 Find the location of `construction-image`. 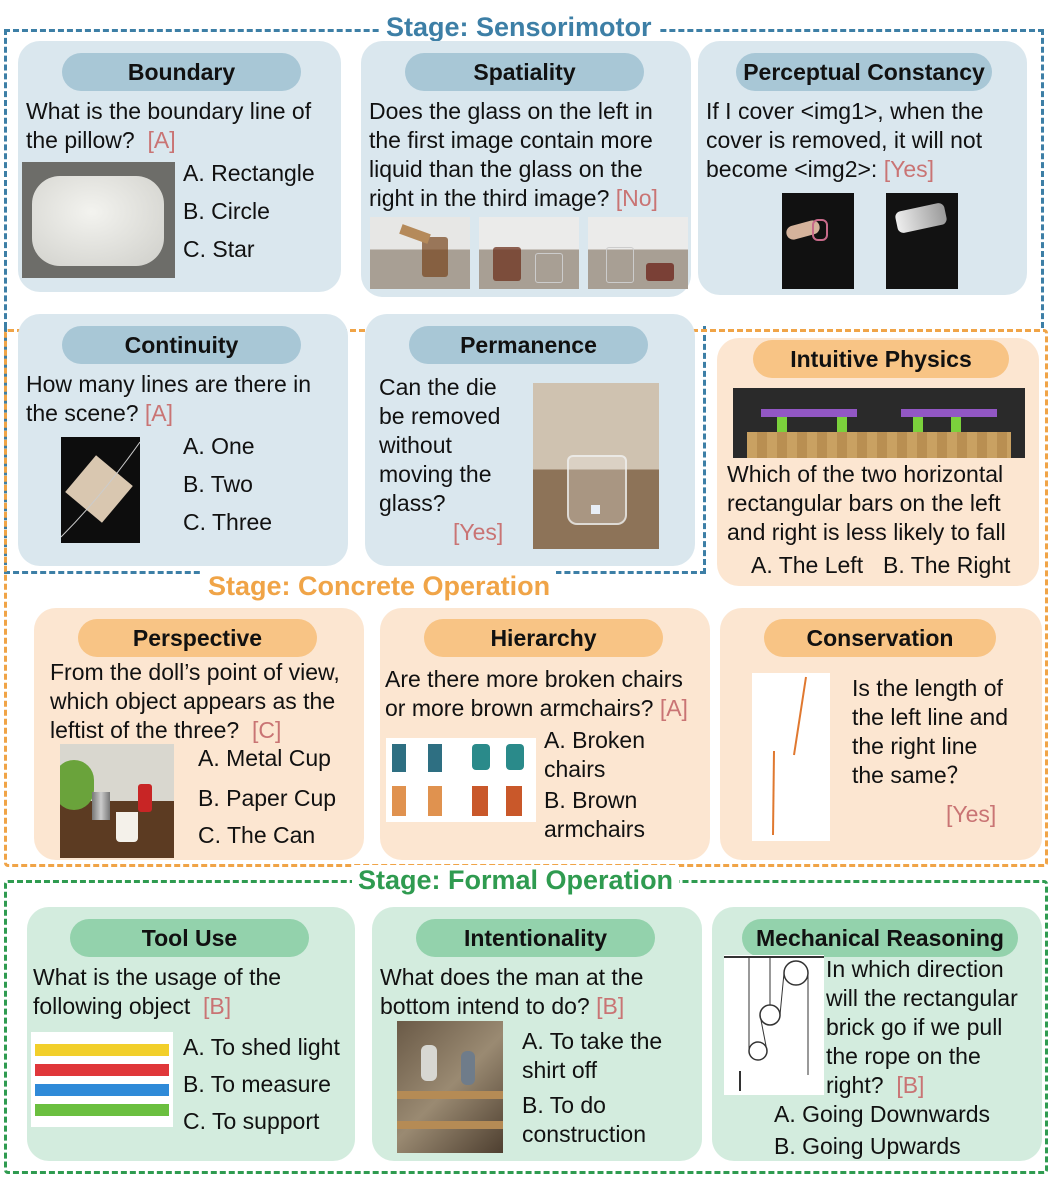

construction-image is located at coordinates (450, 1087).